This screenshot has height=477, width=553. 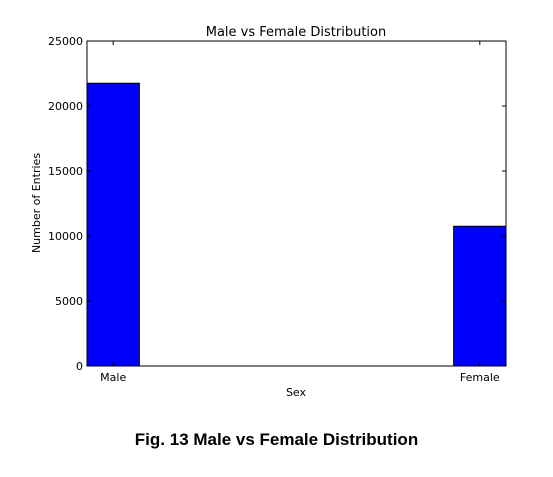 I want to click on y-tick-label: 25000, so click(x=65, y=41).